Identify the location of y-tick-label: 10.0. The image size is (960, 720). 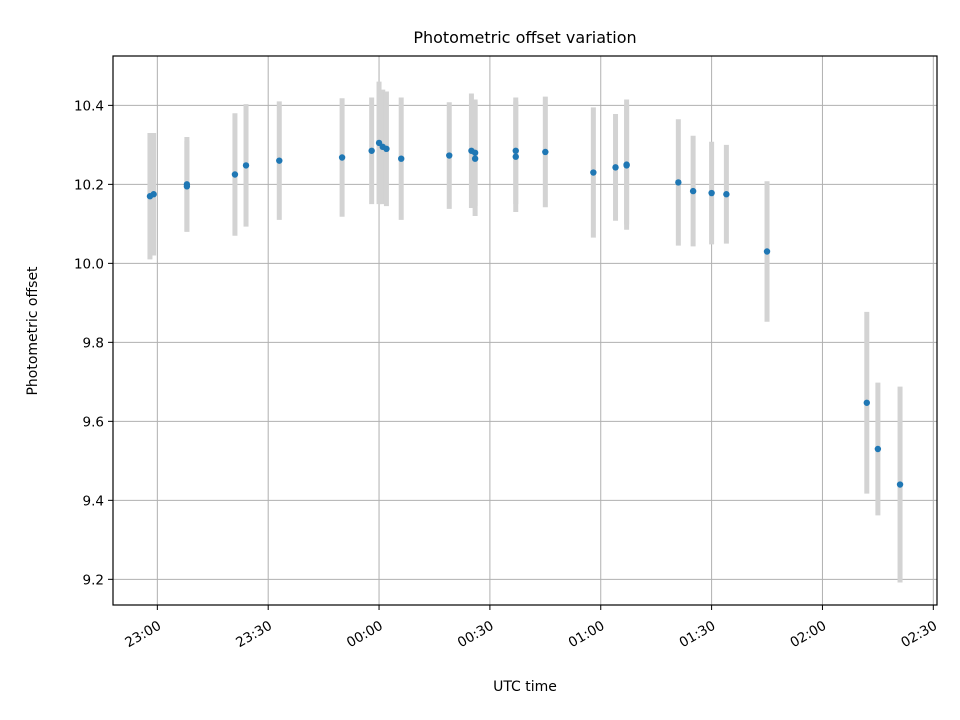
(89, 264).